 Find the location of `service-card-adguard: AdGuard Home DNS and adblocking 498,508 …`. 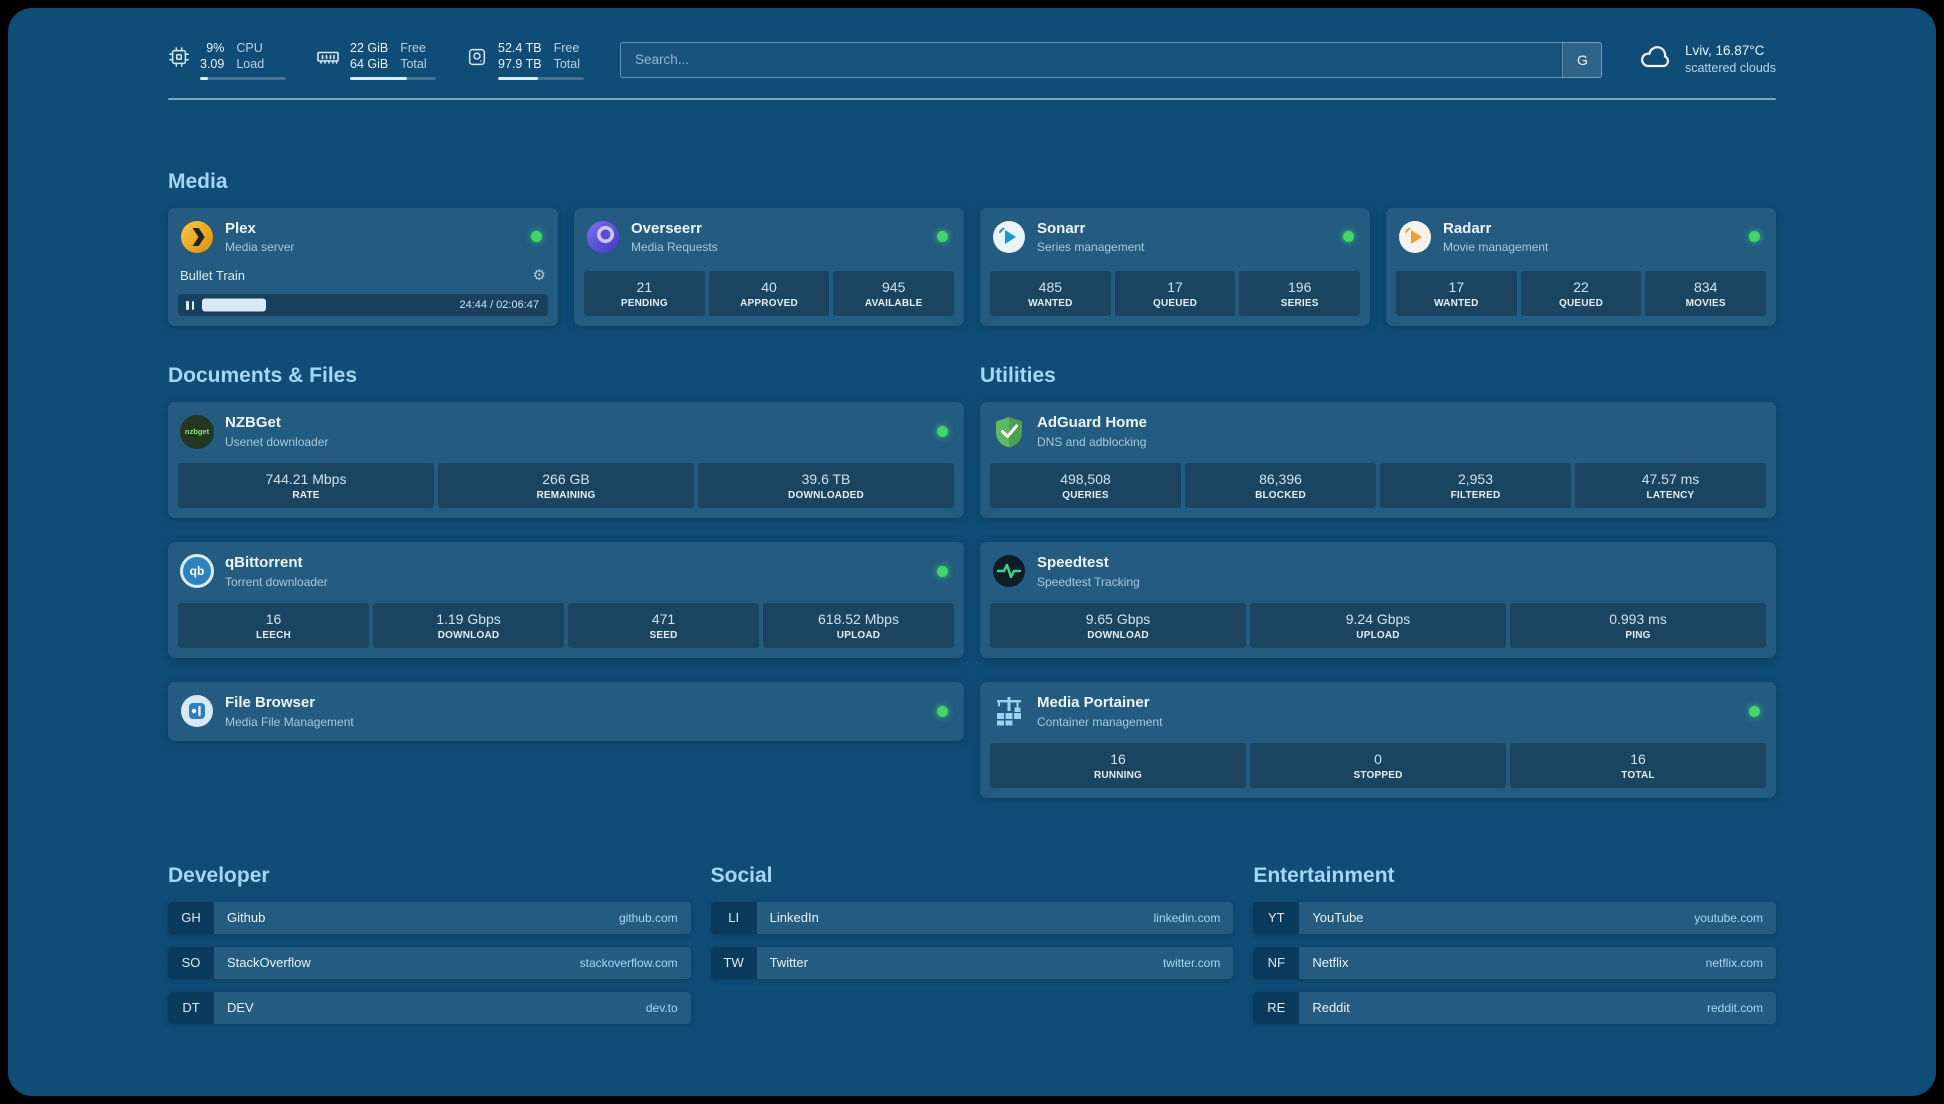

service-card-adguard: AdGuard Home DNS and adblocking 498,508 … is located at coordinates (1378, 460).